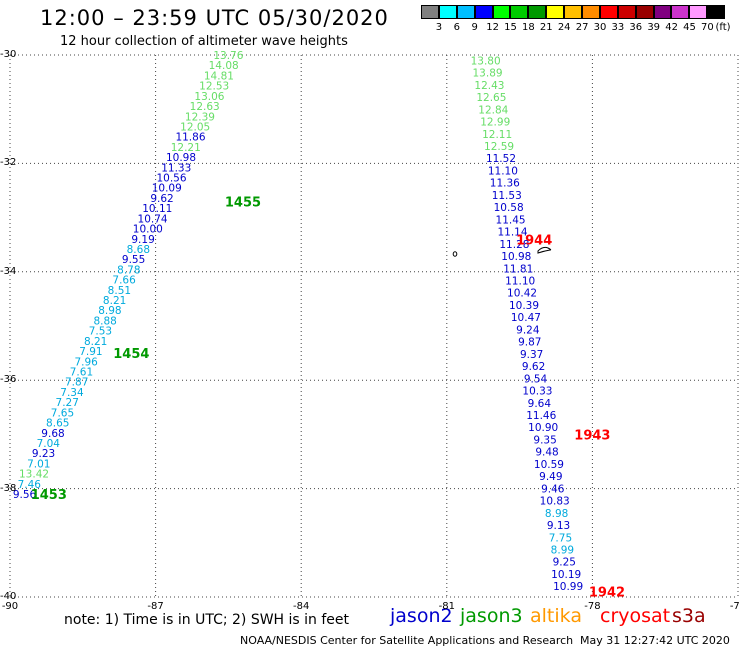  What do you see at coordinates (533, 367) in the screenshot?
I see `swh-value: 9.62` at bounding box center [533, 367].